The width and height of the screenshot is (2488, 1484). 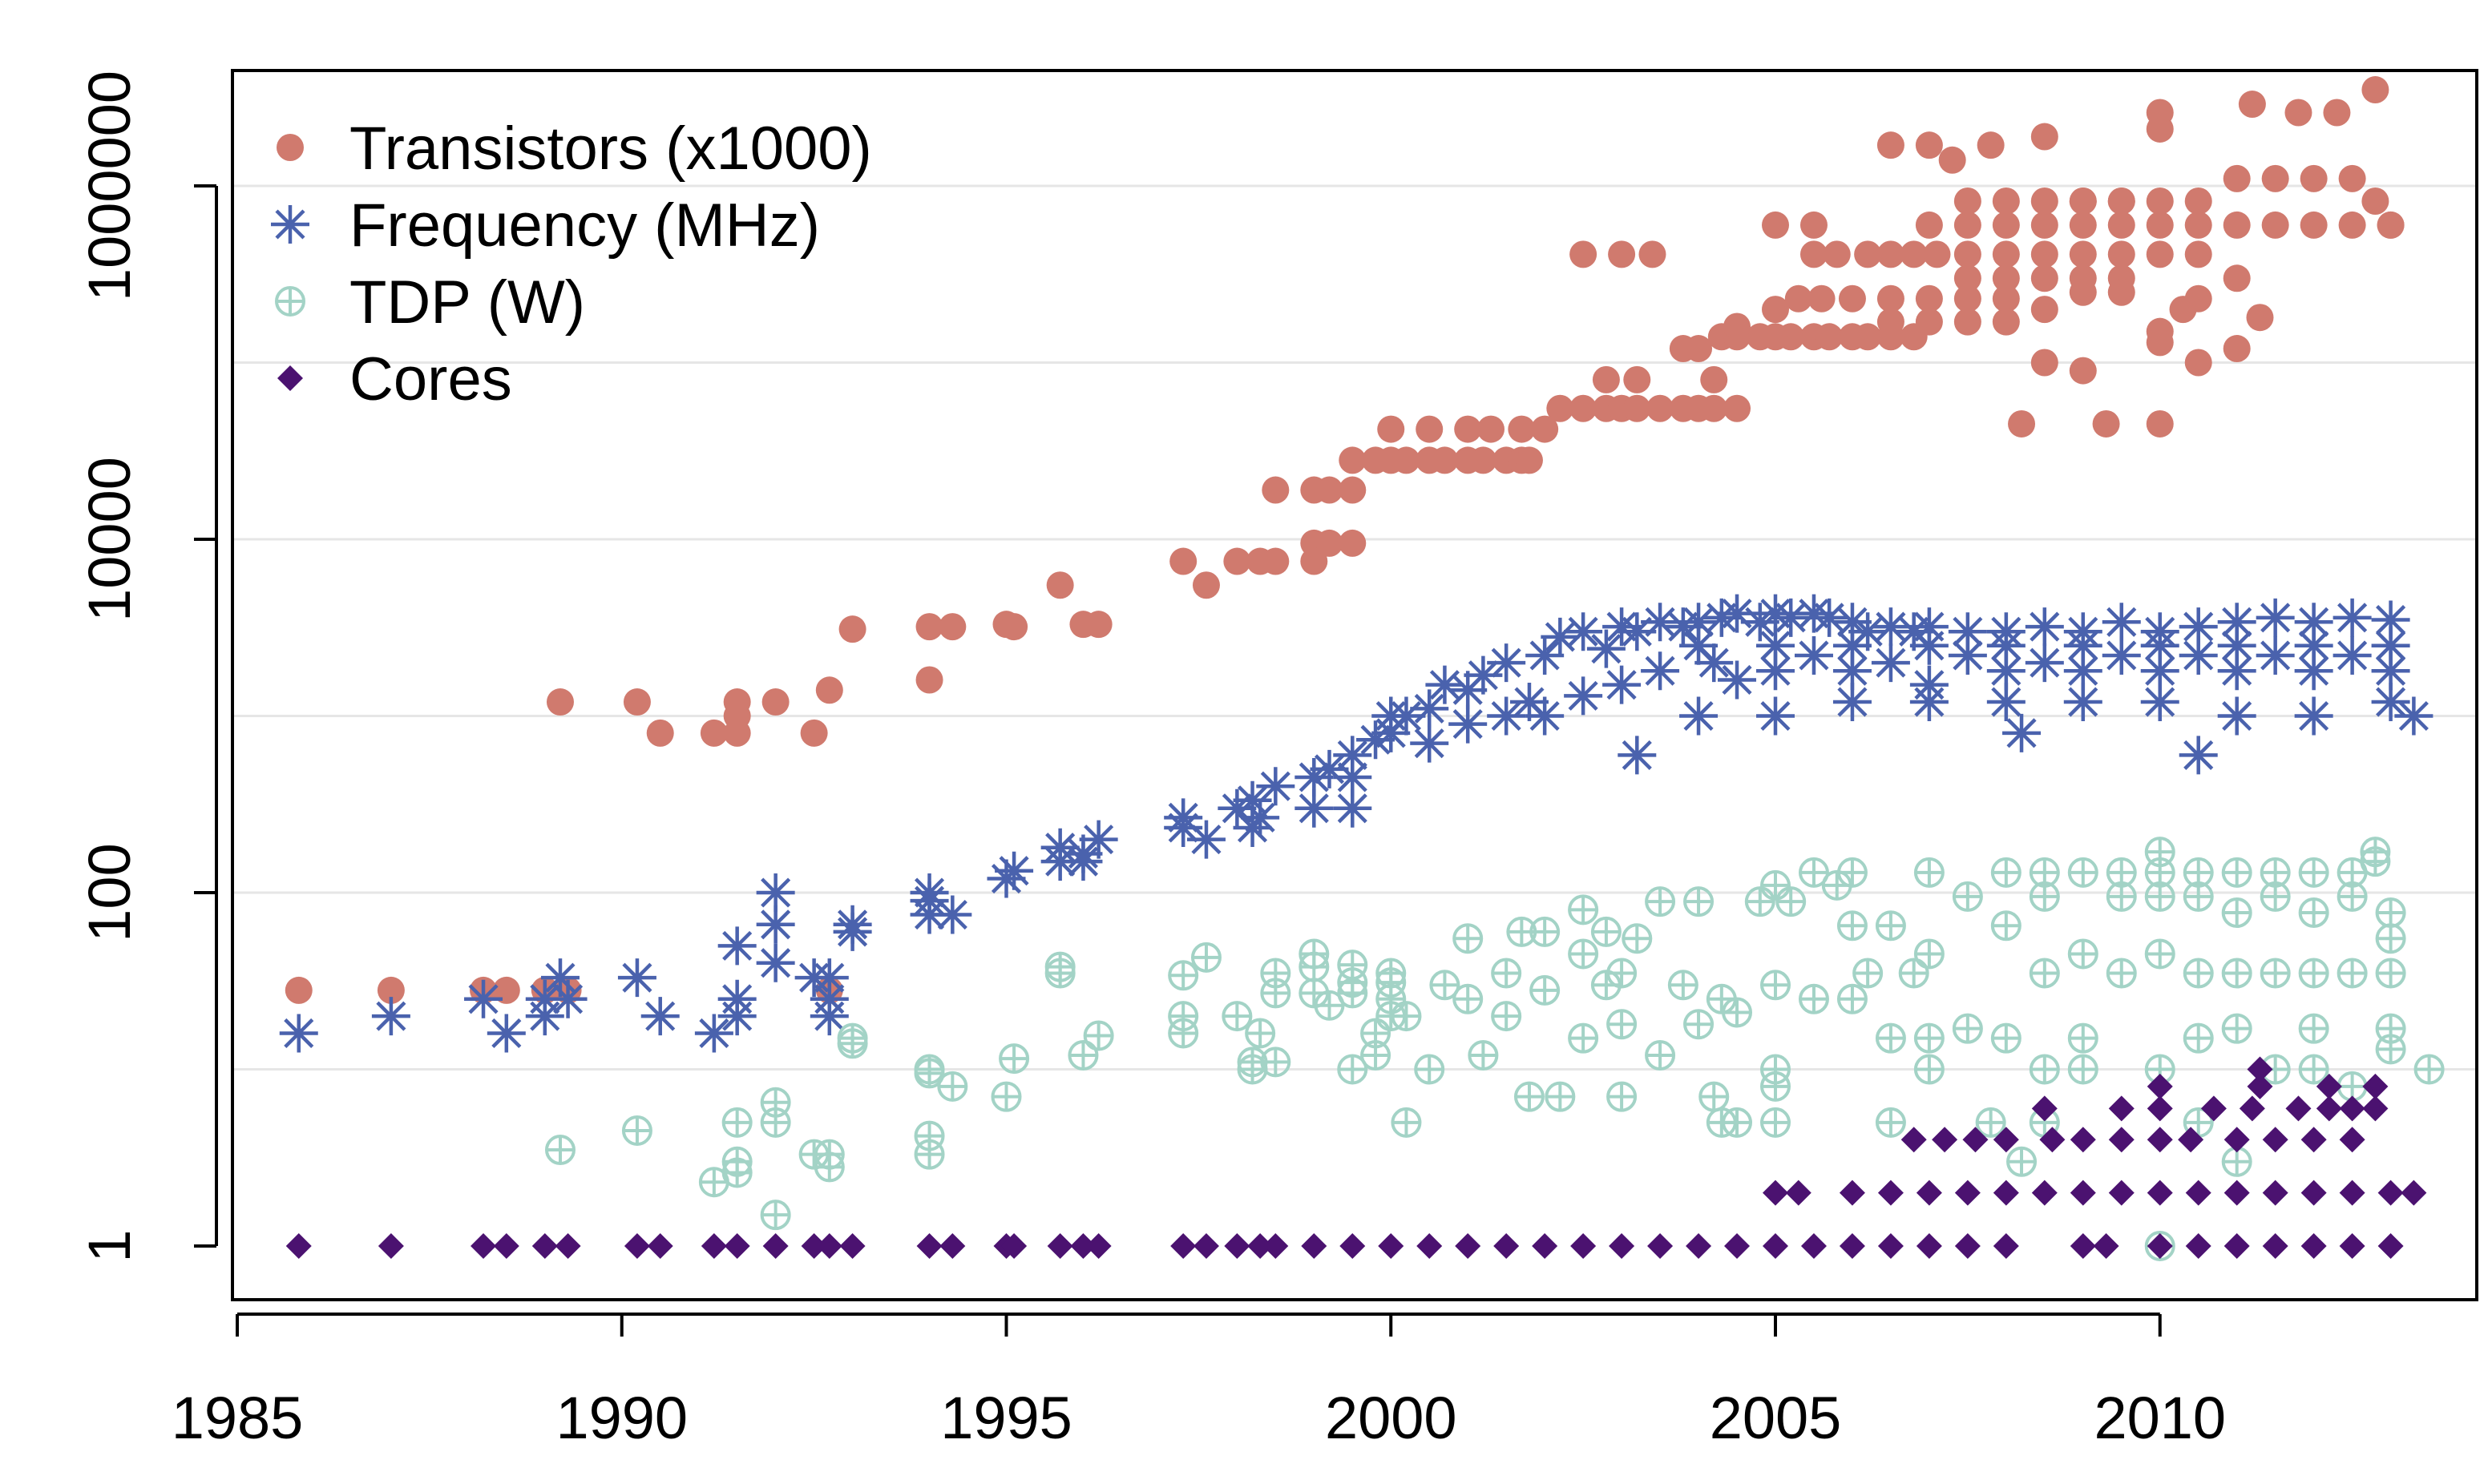 What do you see at coordinates (1199, 1382) in the screenshot?
I see `x-axis: 1985 1990 1995 2000 2005 2010` at bounding box center [1199, 1382].